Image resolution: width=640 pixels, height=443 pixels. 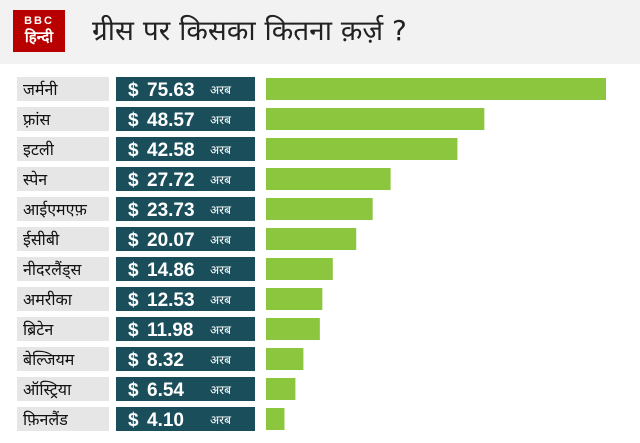 I want to click on country-label: फ़िनलैंड, so click(x=45, y=419).